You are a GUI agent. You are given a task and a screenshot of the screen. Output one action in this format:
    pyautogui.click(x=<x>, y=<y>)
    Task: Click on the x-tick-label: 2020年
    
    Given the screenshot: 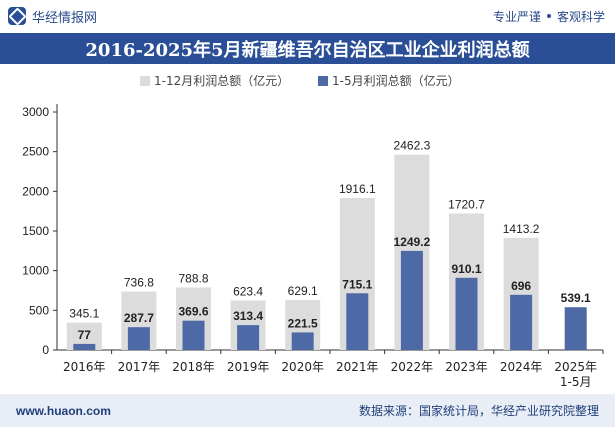 What is the action you would take?
    pyautogui.click(x=302, y=367)
    